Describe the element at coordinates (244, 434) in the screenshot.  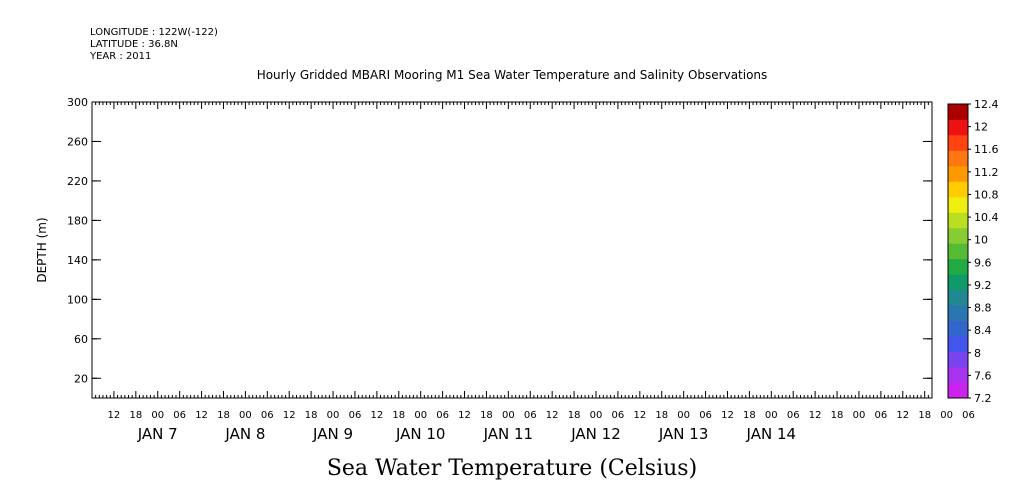
I see `x-day-label: JAN 8` at that location.